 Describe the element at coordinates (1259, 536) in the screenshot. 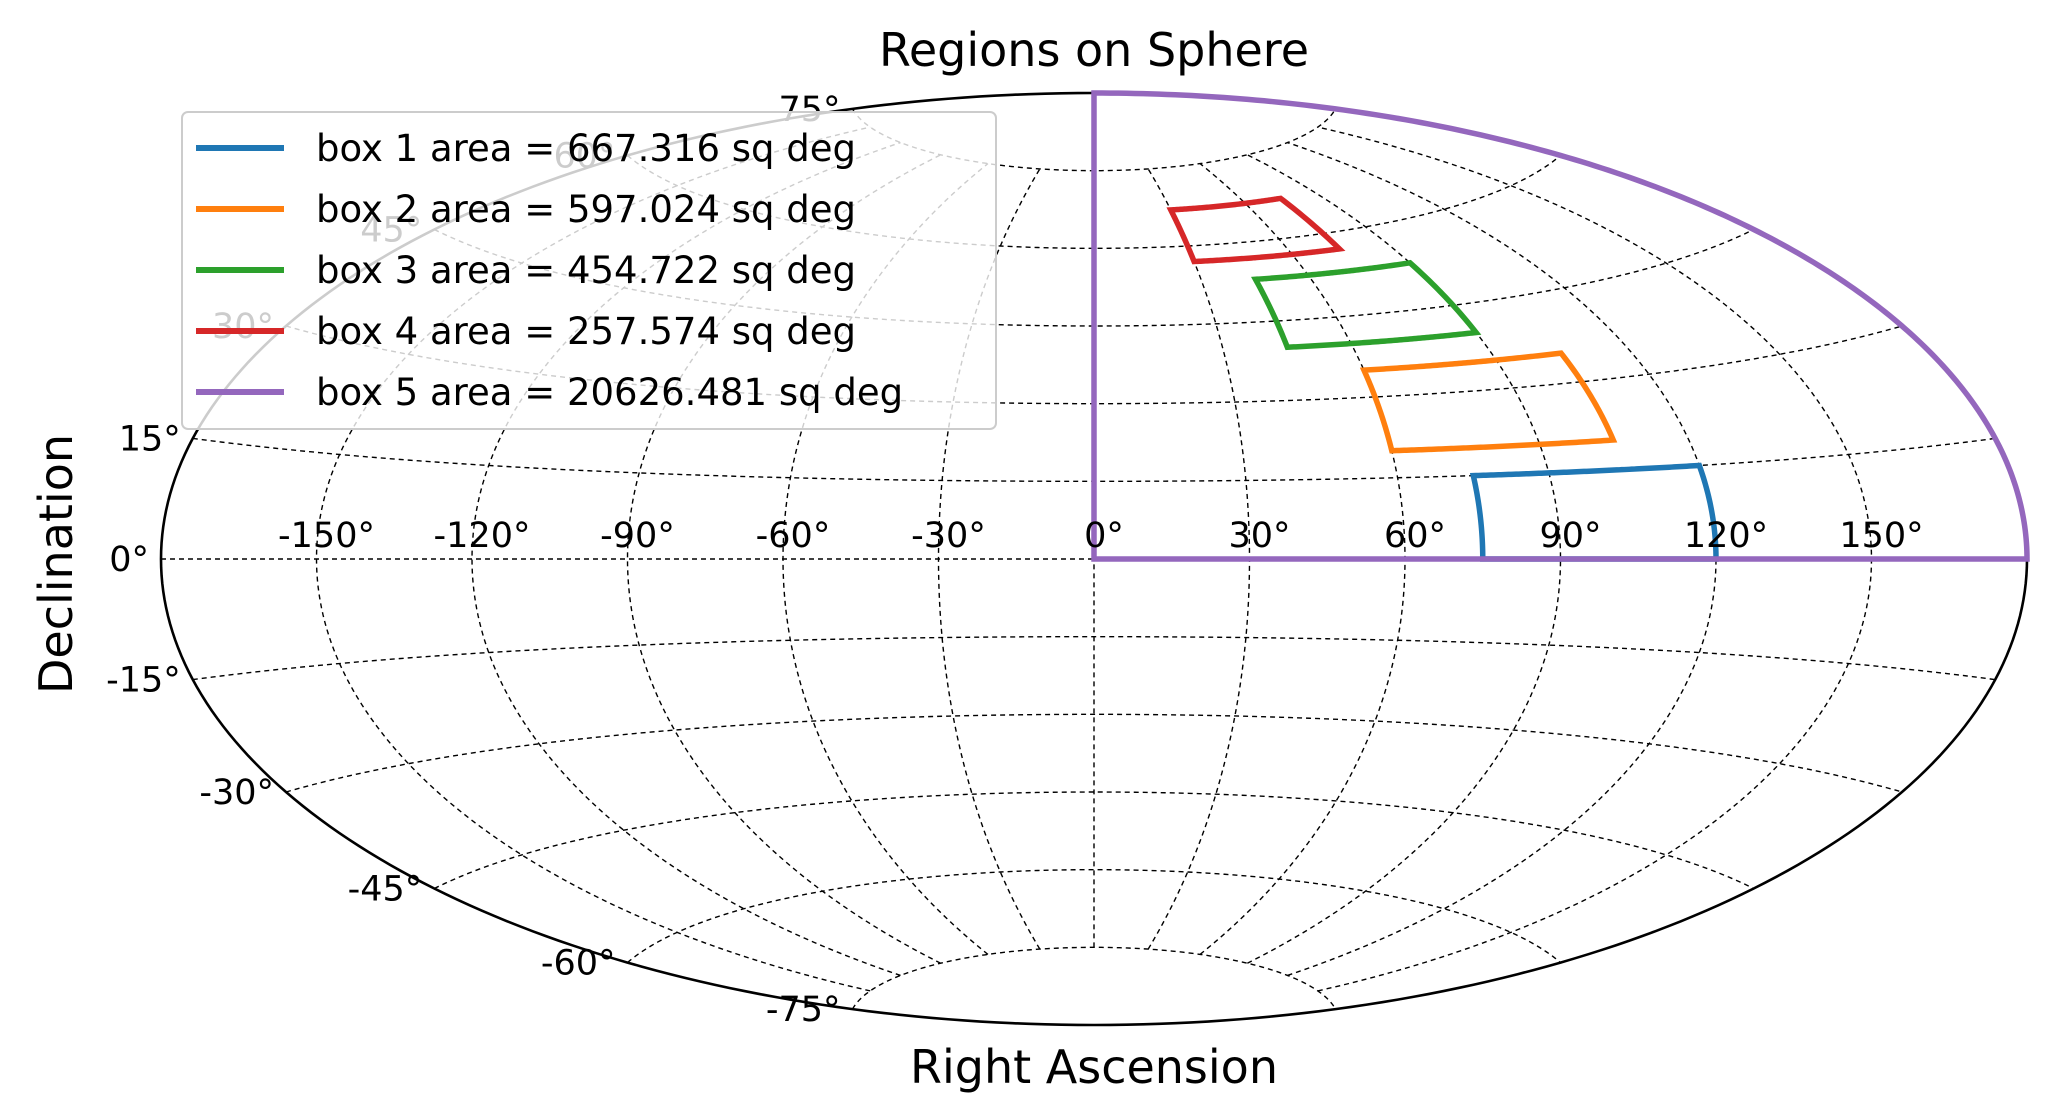

I see `ra-tick-label: 30°` at that location.